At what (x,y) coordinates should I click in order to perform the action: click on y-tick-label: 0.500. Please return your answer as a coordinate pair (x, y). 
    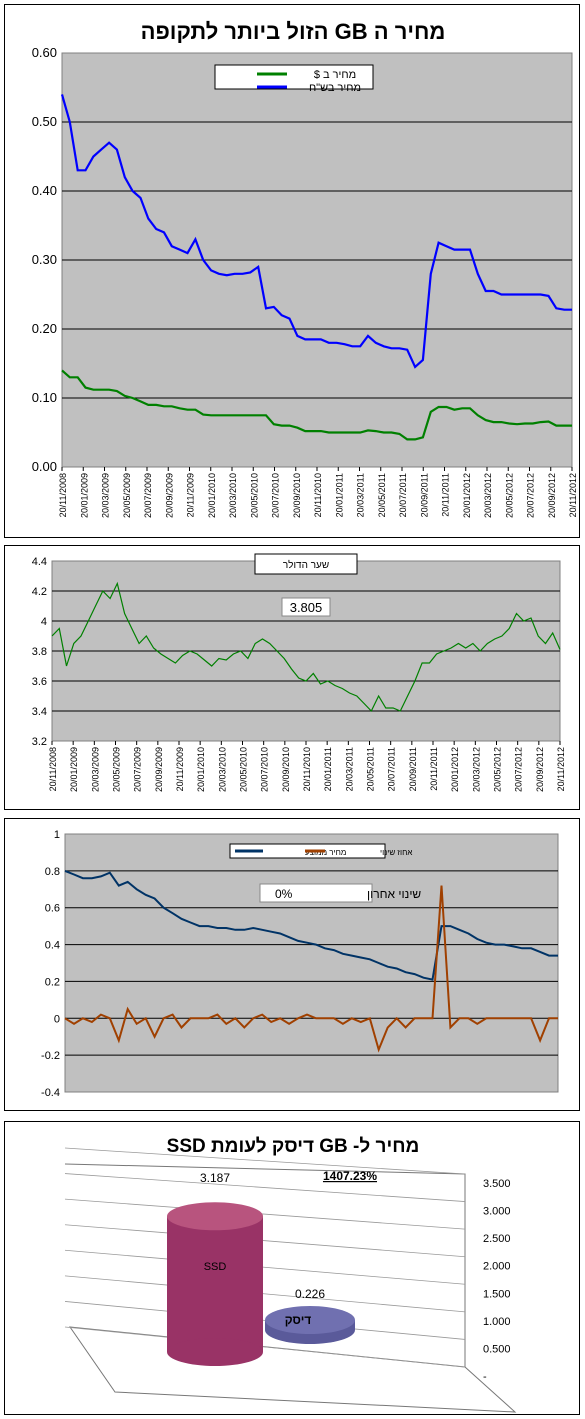
    Looking at the image, I should click on (497, 1349).